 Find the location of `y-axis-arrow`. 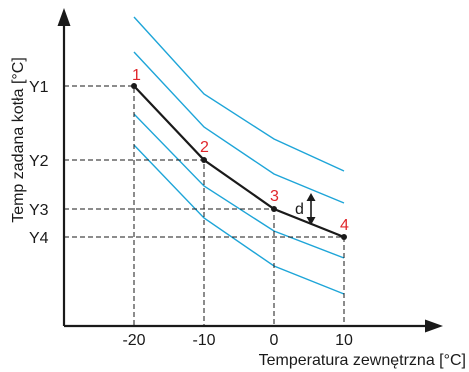

y-axis-arrow is located at coordinates (64, 17).